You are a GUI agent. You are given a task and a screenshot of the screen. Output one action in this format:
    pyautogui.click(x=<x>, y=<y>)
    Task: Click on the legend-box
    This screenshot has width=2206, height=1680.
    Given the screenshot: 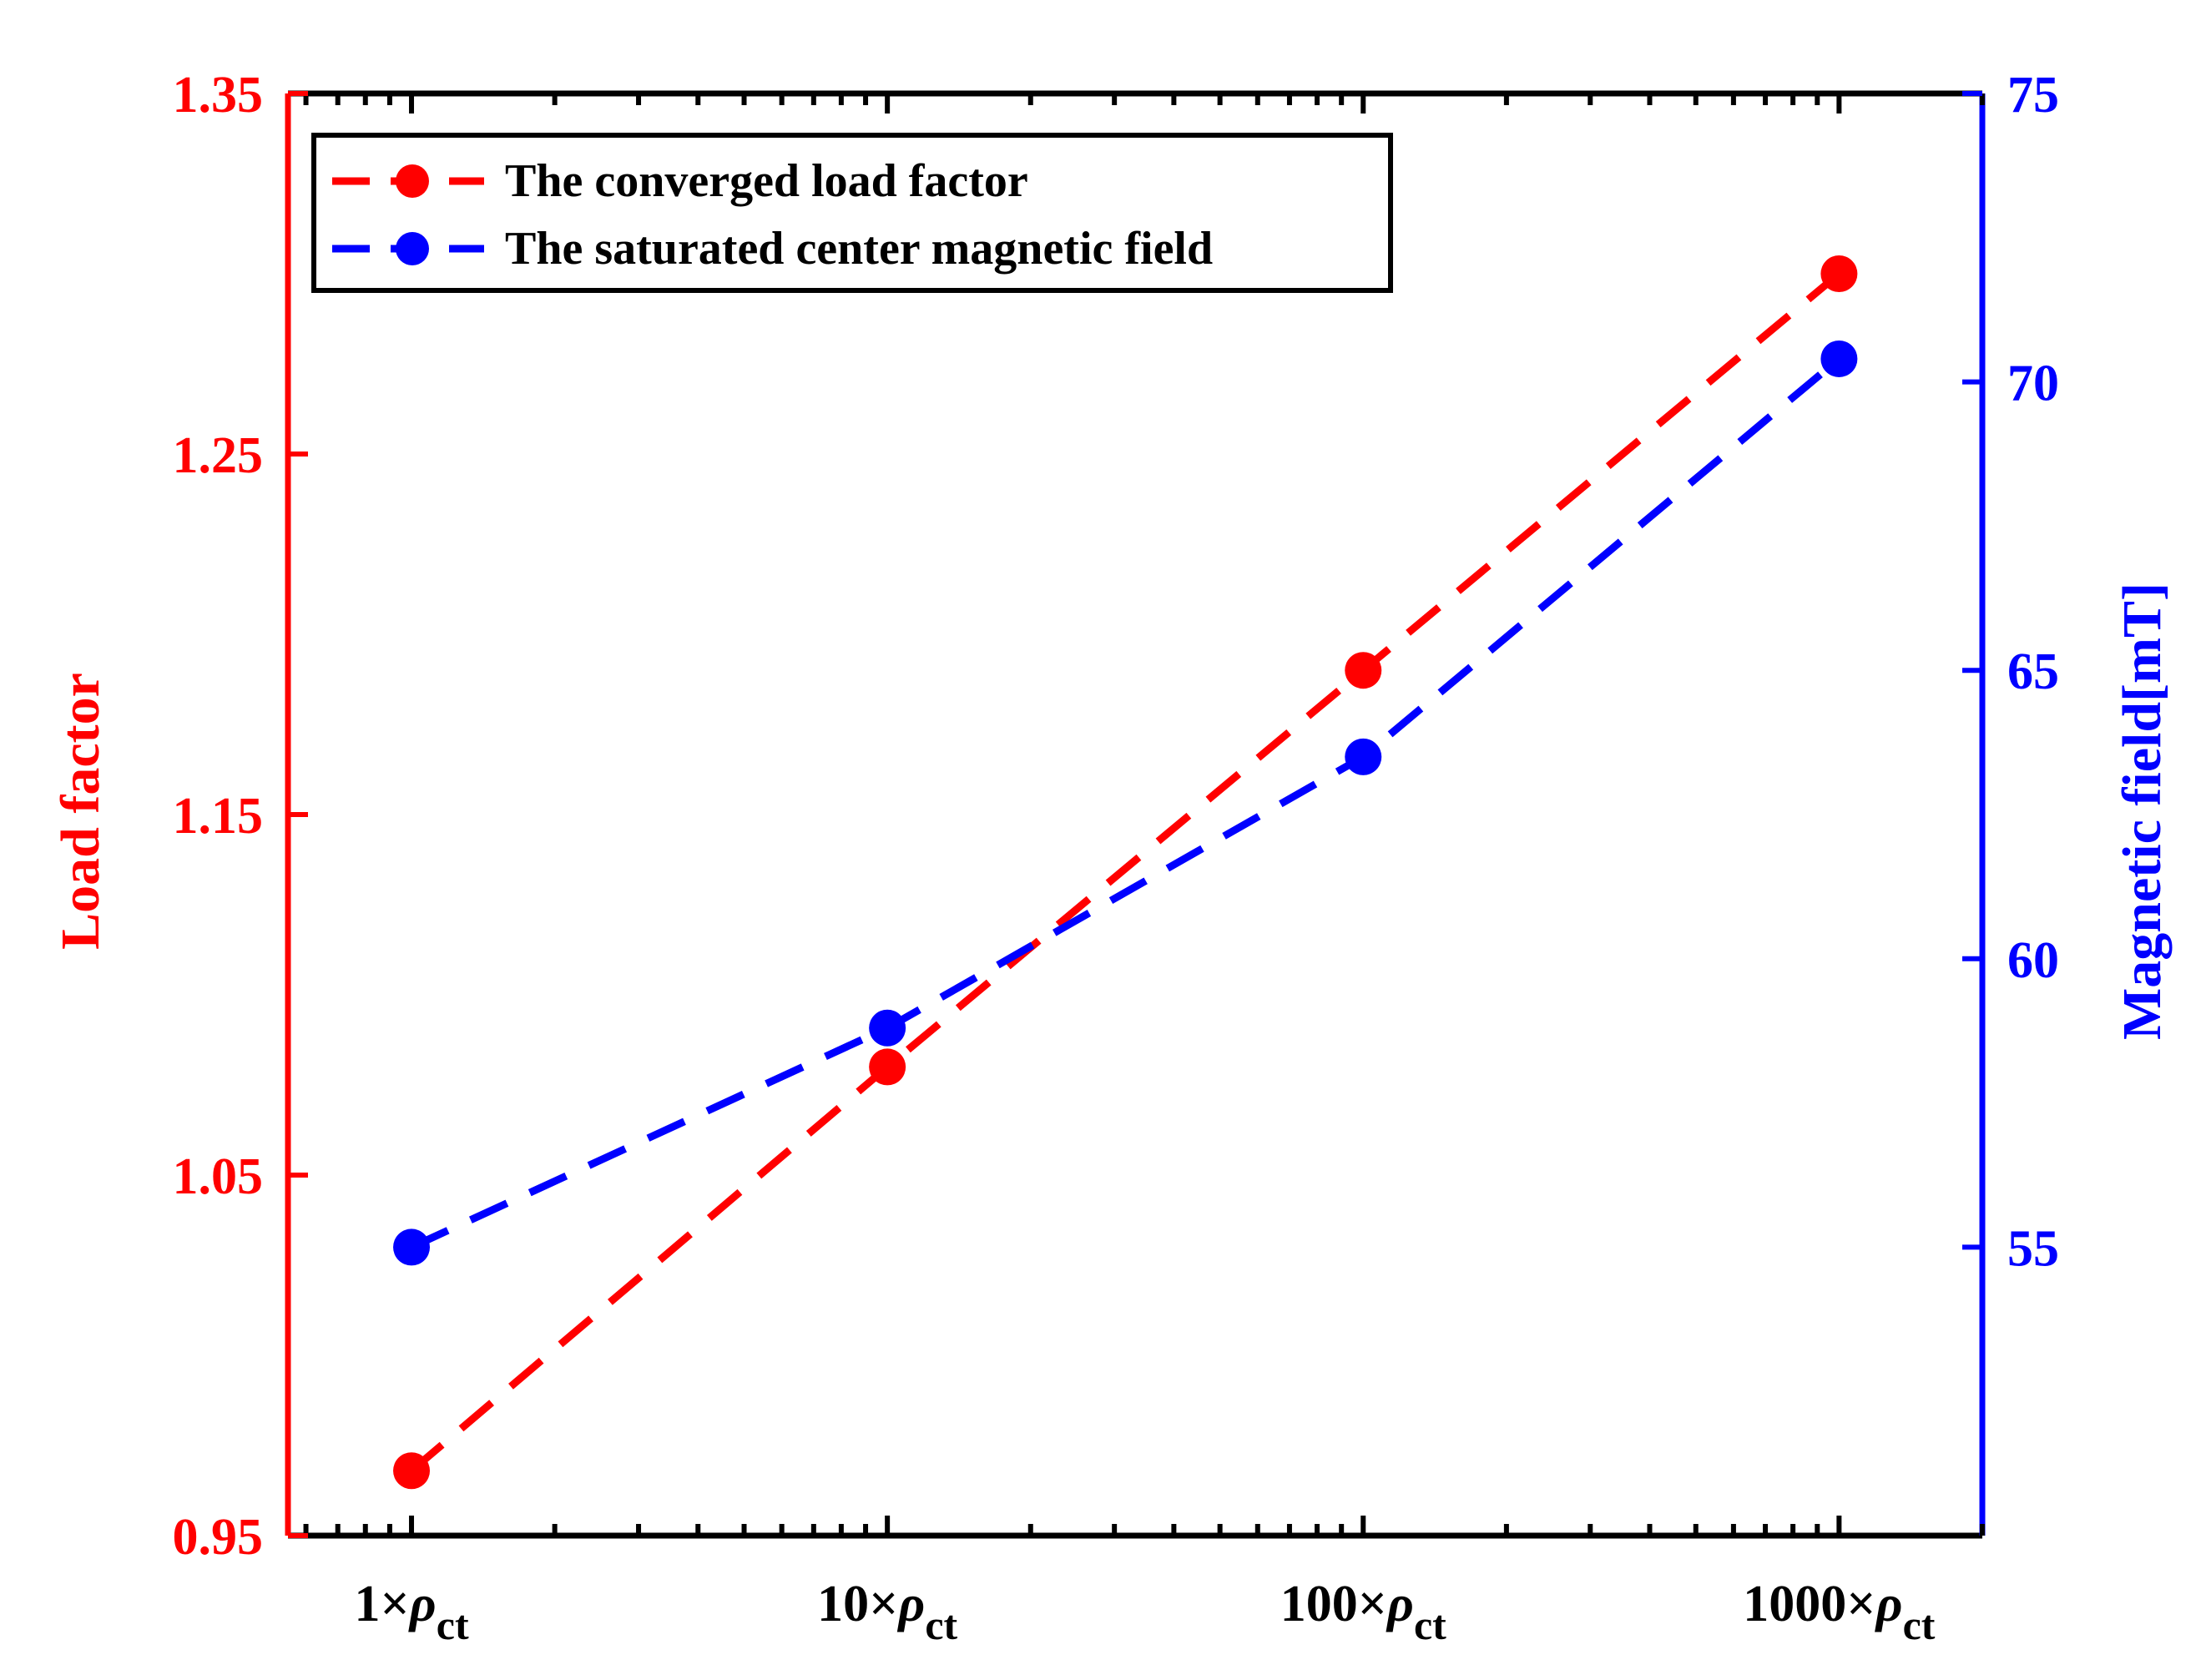 What is the action you would take?
    pyautogui.click(x=852, y=213)
    